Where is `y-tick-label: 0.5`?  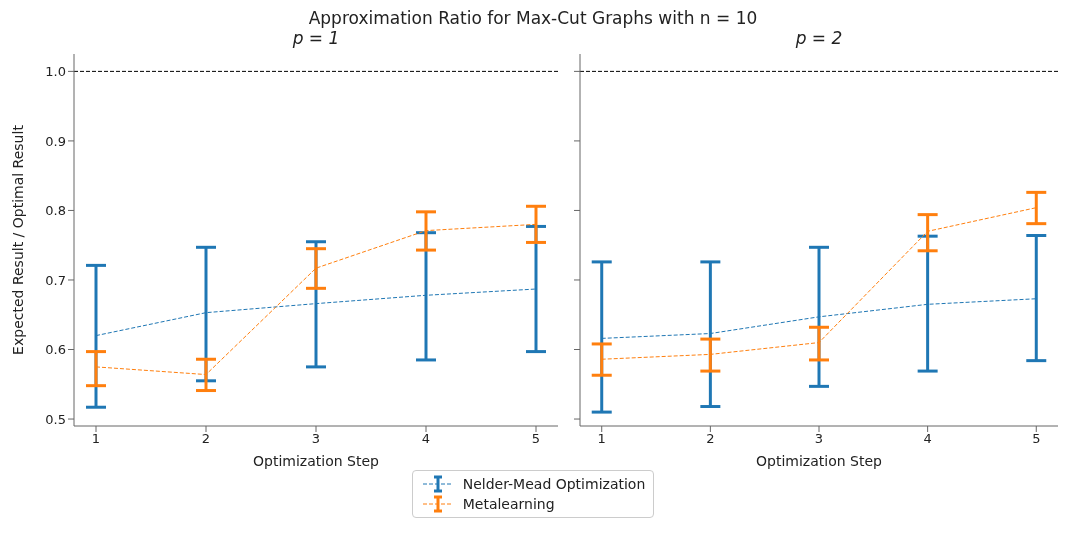 y-tick-label: 0.5 is located at coordinates (55, 419).